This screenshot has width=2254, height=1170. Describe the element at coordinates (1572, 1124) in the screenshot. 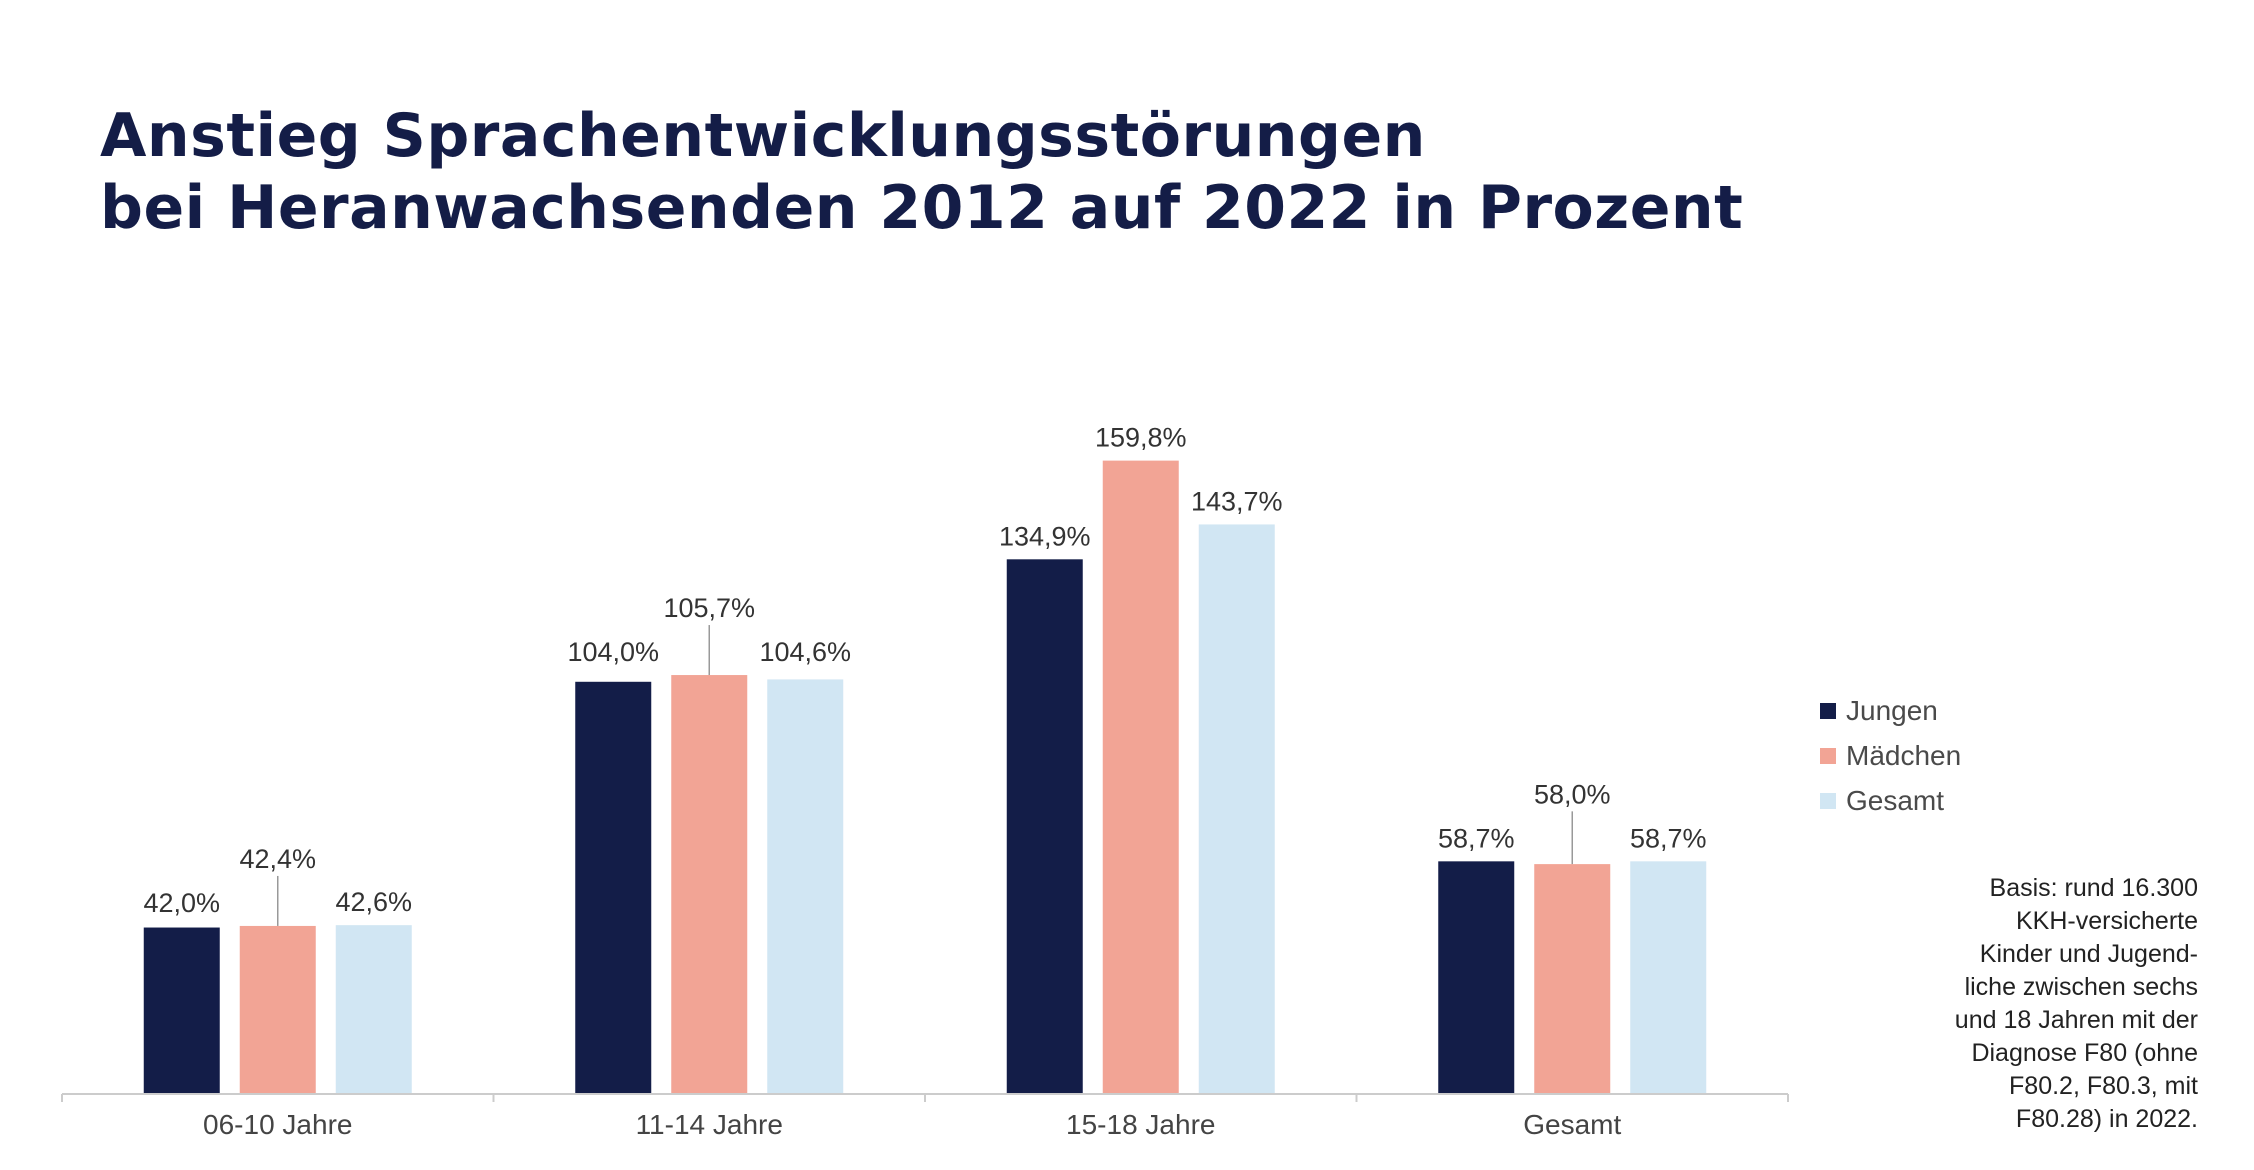

I see `x-tick-label-4: Gesamt` at that location.